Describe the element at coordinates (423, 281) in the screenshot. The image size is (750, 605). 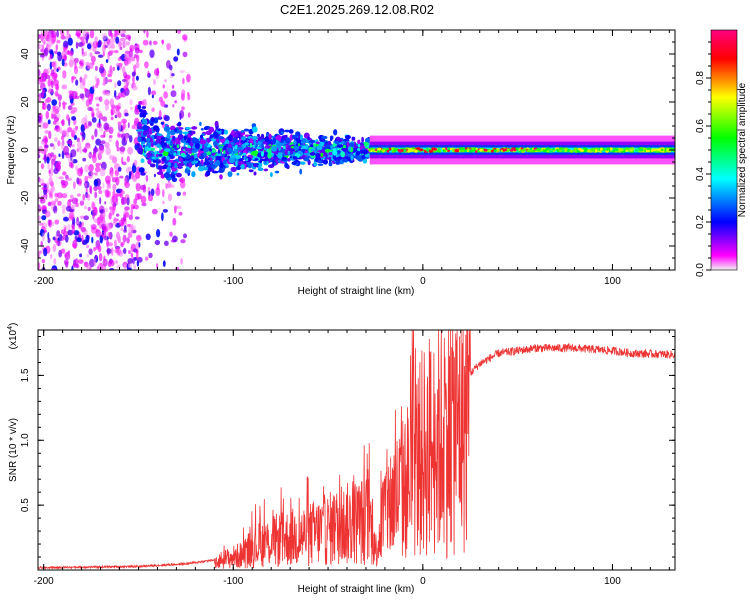
I see `x-tick-label: 0` at that location.